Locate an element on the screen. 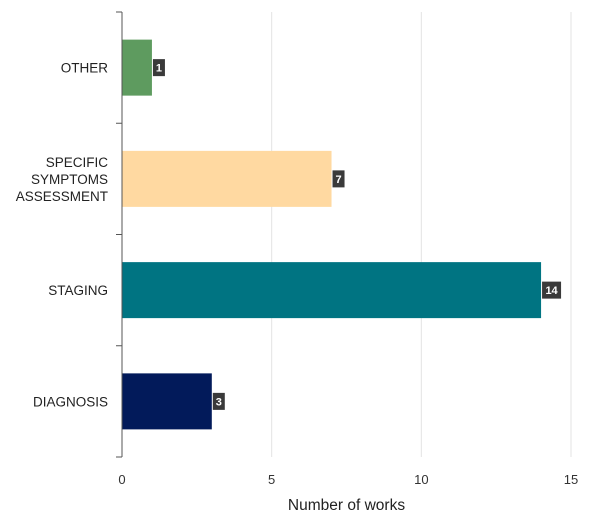 The image size is (589, 513). data-label-text: 14 is located at coordinates (551, 291).